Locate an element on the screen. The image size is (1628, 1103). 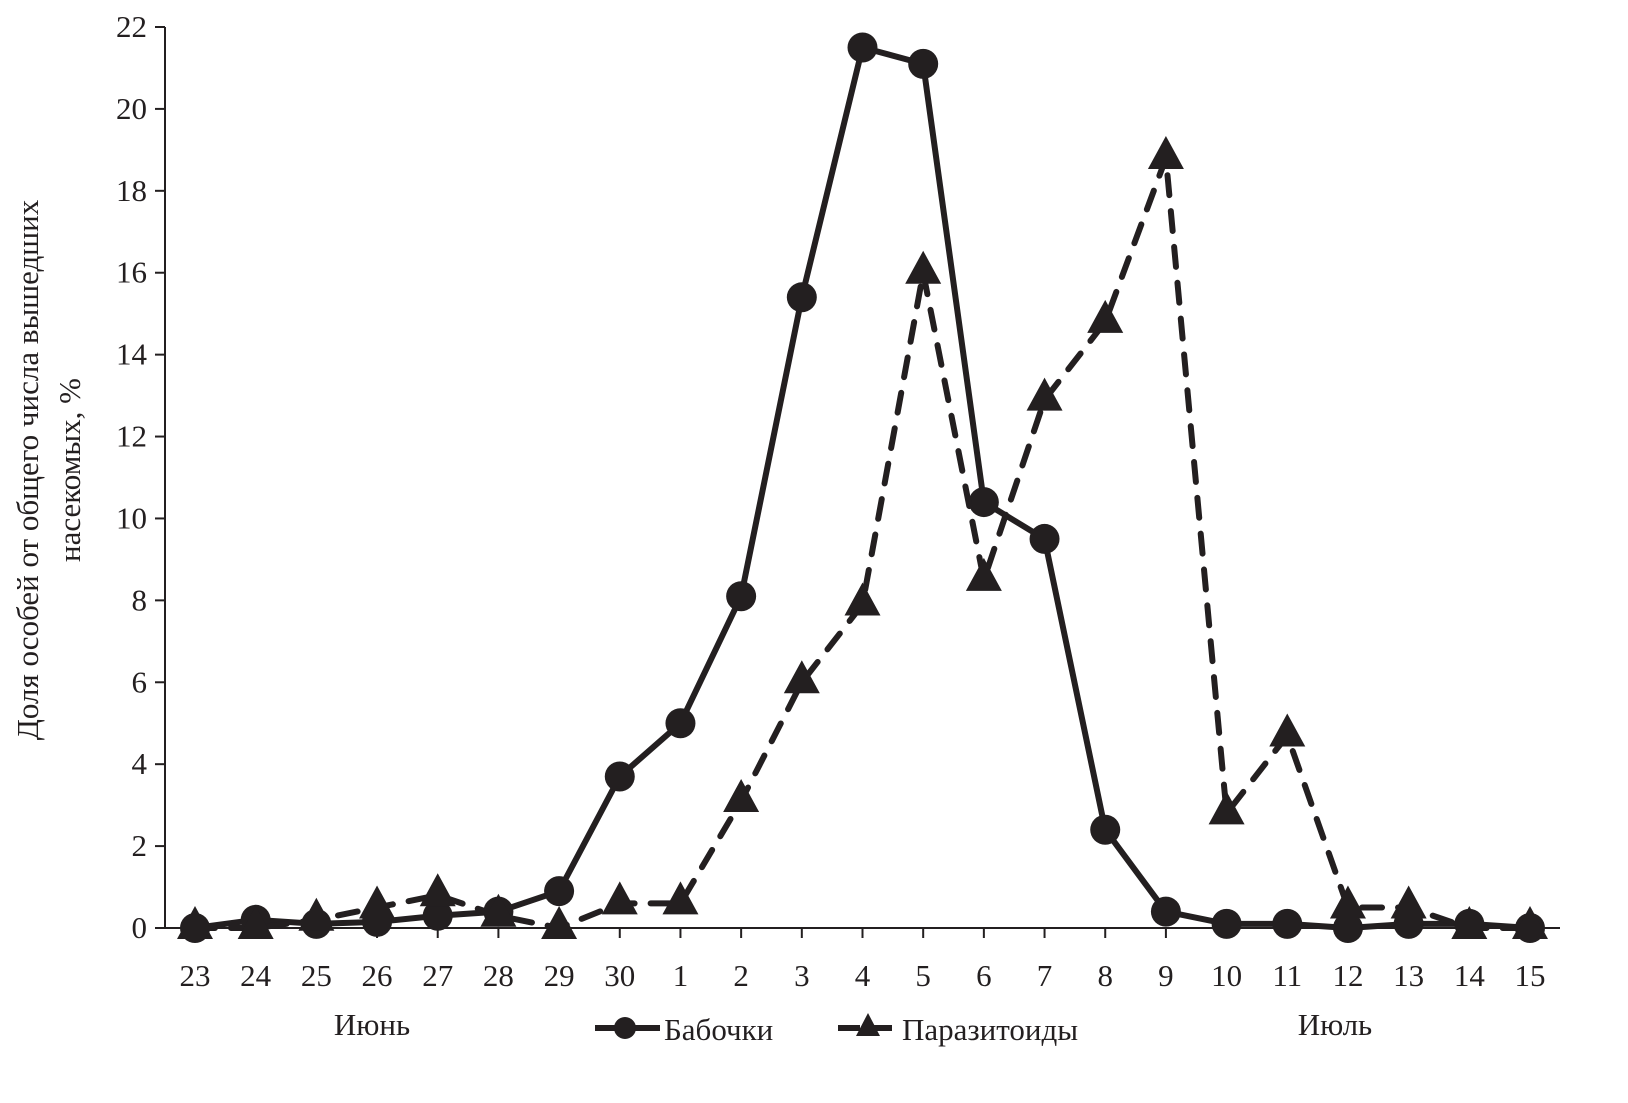
y-tick-label: 10 is located at coordinates (131, 517).